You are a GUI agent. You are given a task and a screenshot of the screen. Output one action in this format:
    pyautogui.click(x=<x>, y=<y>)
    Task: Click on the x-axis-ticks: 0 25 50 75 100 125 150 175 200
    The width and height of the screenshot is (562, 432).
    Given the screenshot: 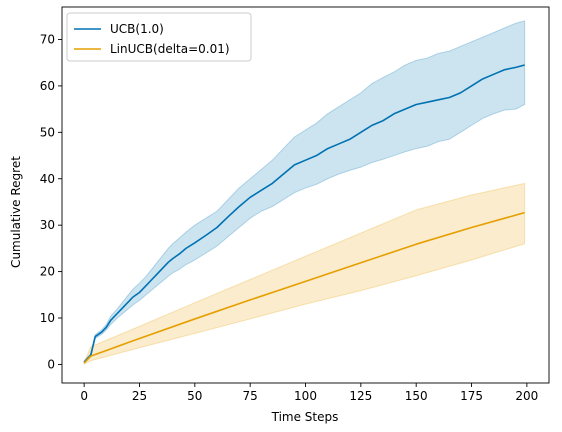 What is the action you would take?
    pyautogui.click(x=309, y=393)
    